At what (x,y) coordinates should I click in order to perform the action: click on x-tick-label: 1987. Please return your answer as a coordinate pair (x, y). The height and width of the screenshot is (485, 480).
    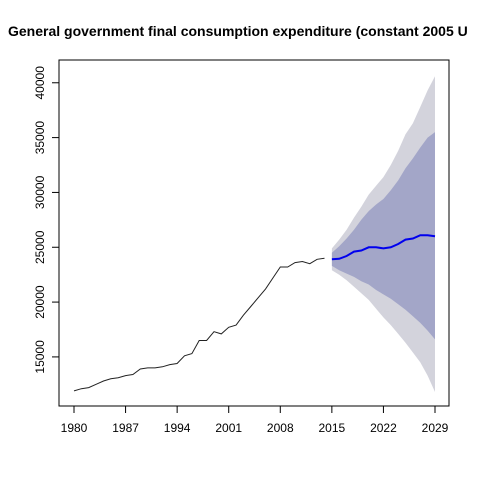
    Looking at the image, I should click on (125, 428).